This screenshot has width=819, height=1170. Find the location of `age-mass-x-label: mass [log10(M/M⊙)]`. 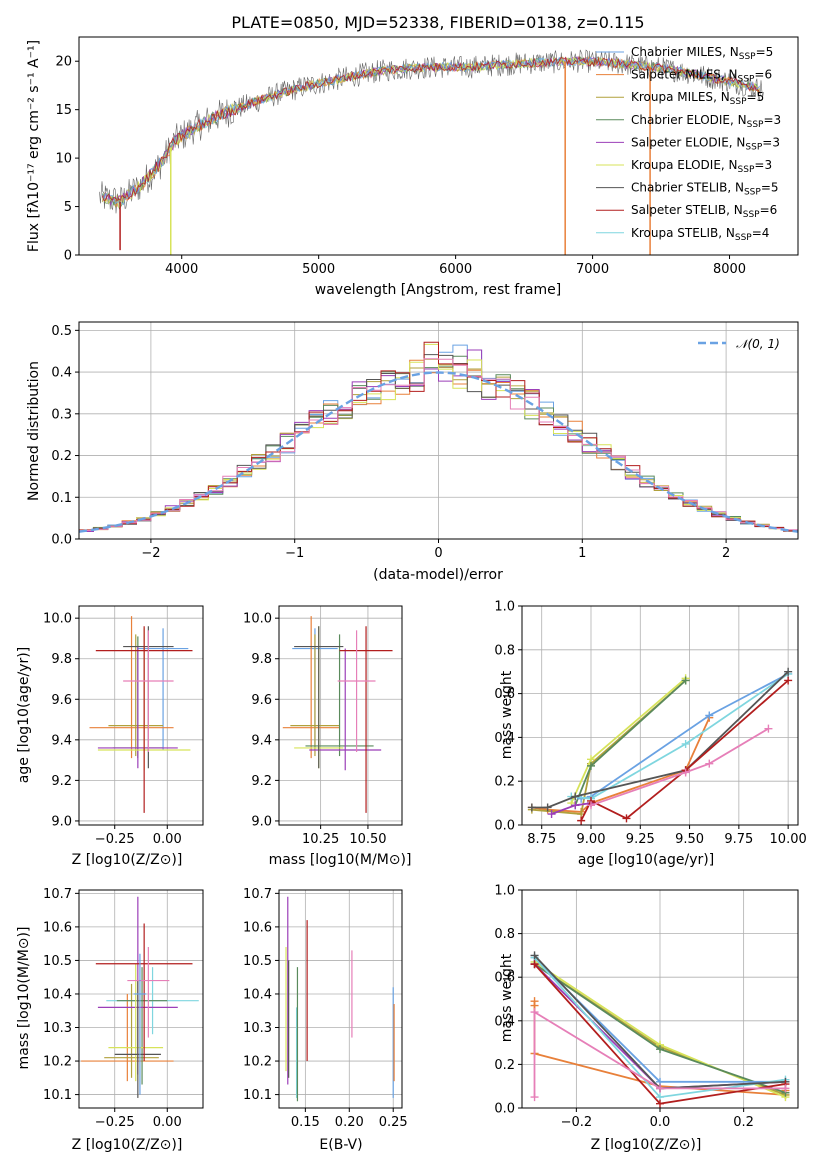

age-mass-x-label: mass [log10(M/M⊙)] is located at coordinates (340, 860).